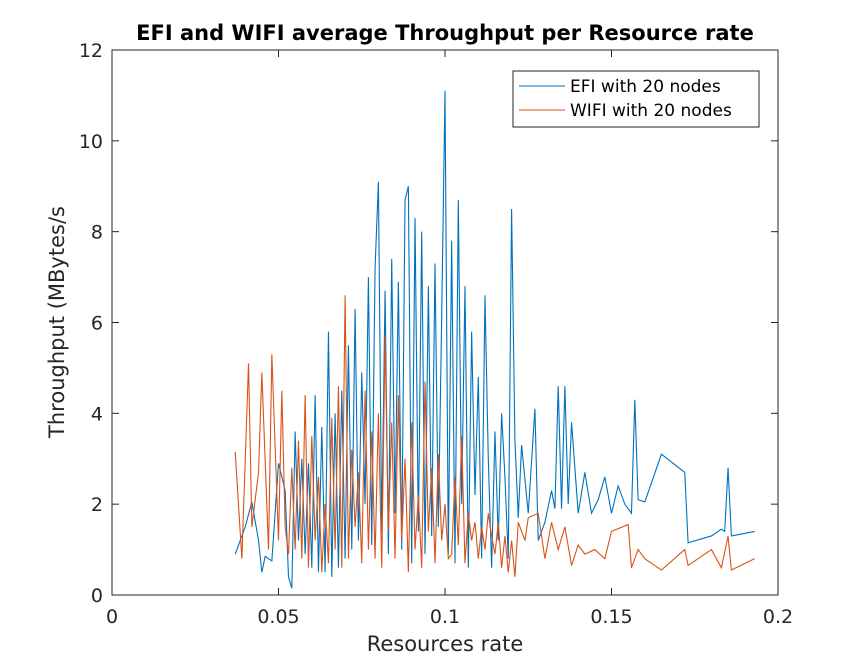 The height and width of the screenshot is (667, 859). What do you see at coordinates (97, 324) in the screenshot?
I see `y-tick-label: 6` at bounding box center [97, 324].